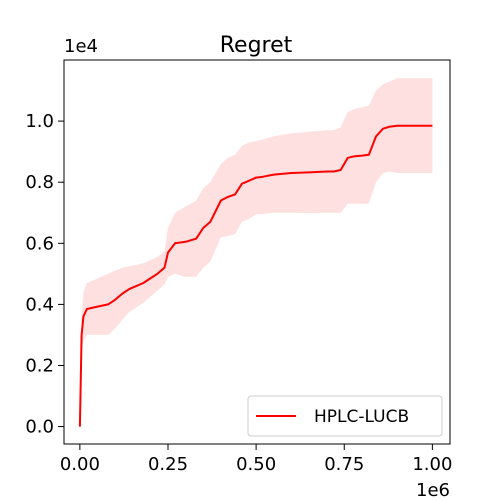 This screenshot has height=500, width=500. I want to click on legend-label: HPLC-LUCB, so click(361, 417).